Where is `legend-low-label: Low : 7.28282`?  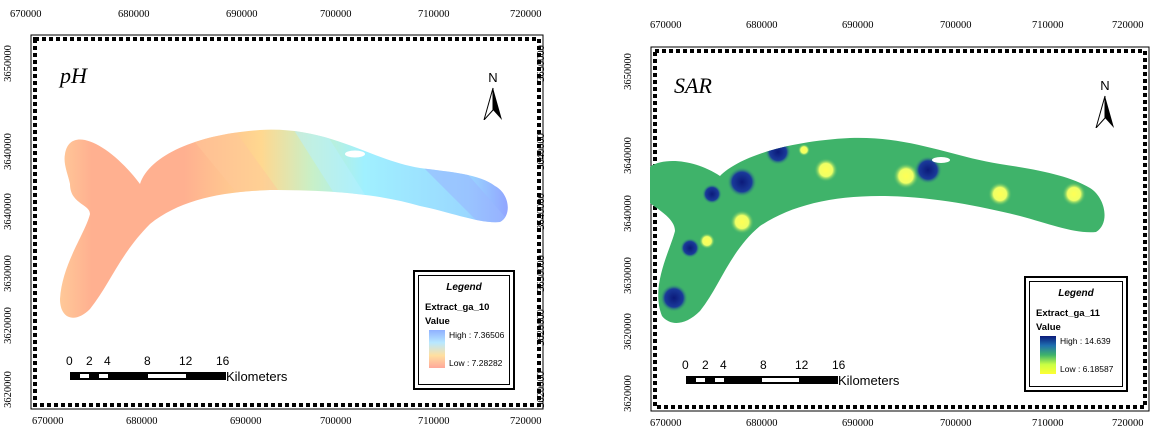
legend-low-label: Low : 7.28282 is located at coordinates (476, 363).